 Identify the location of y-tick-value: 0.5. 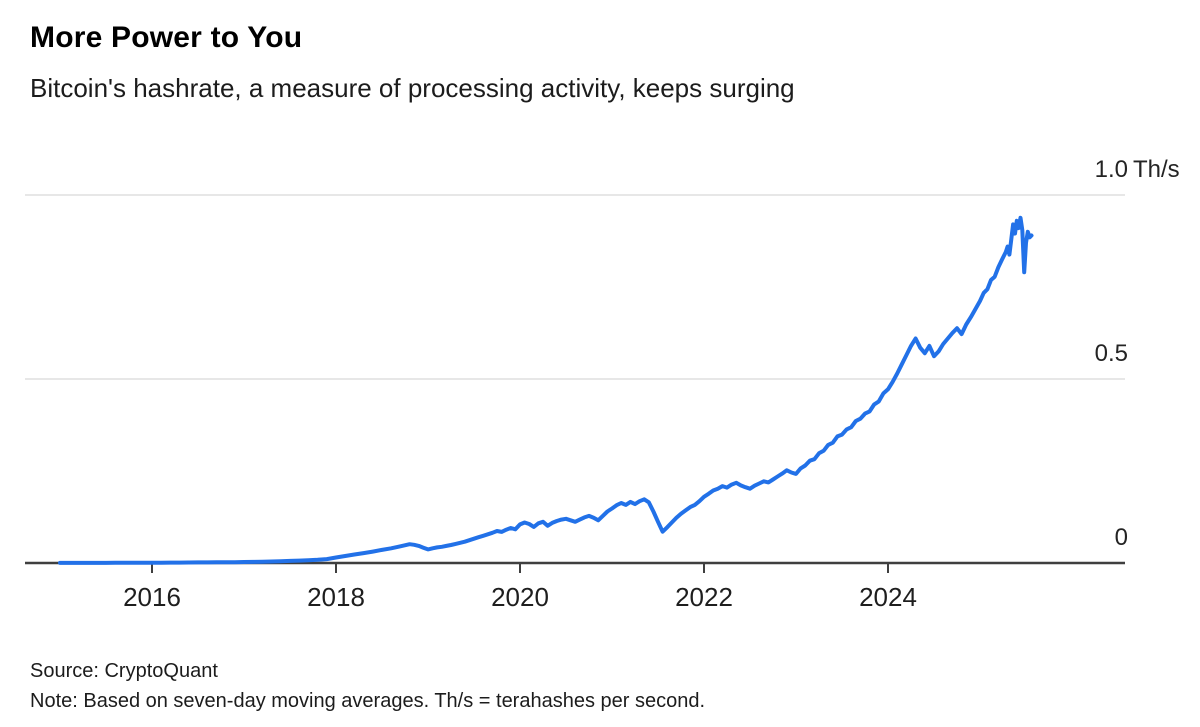
(1111, 353).